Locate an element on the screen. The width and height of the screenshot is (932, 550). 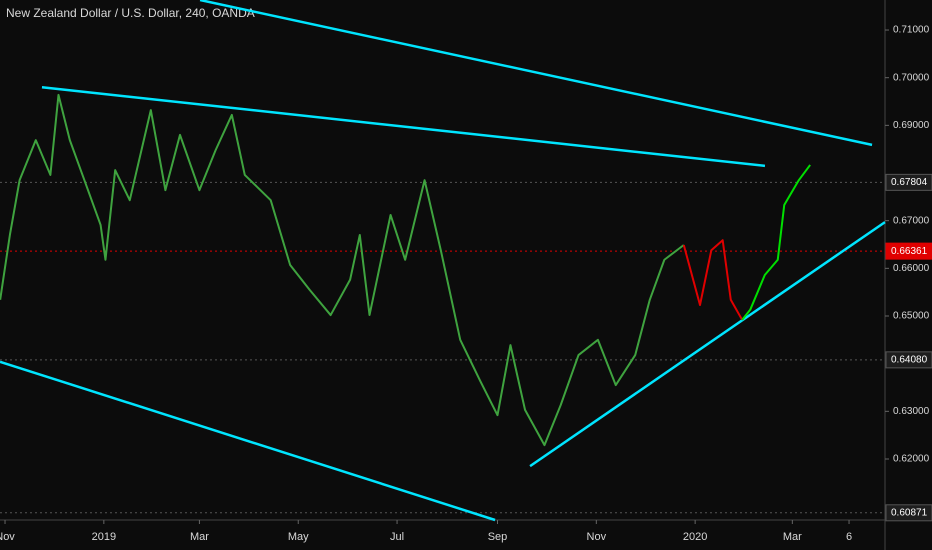
y-tick-label: 0.71000 is located at coordinates (911, 30).